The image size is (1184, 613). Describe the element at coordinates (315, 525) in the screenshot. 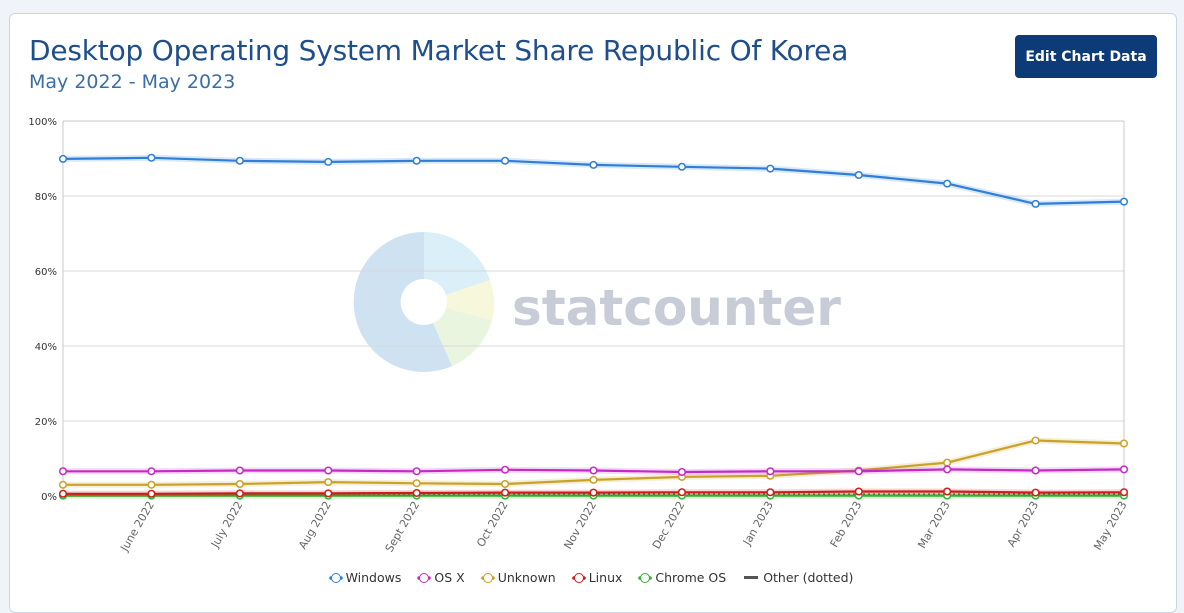

I see `x-tick-label: Aug 2022` at that location.